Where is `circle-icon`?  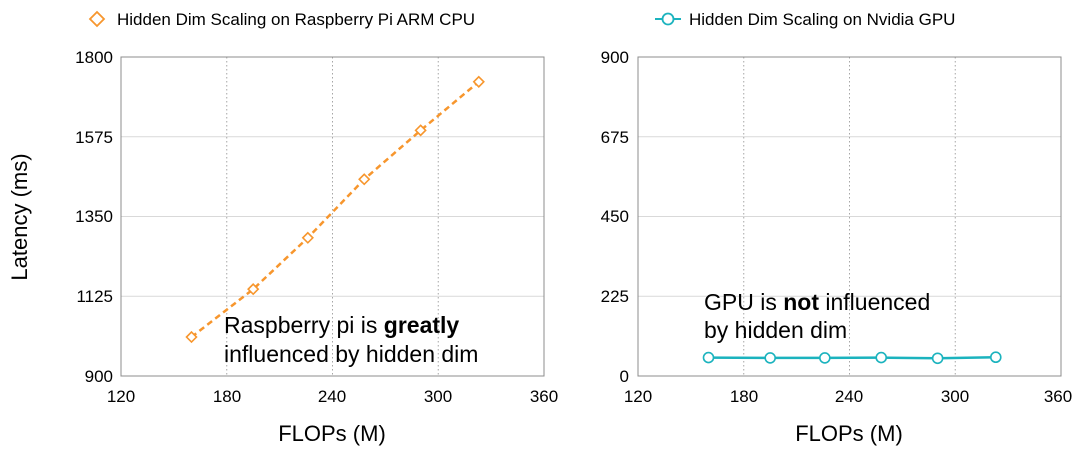 circle-icon is located at coordinates (668, 19).